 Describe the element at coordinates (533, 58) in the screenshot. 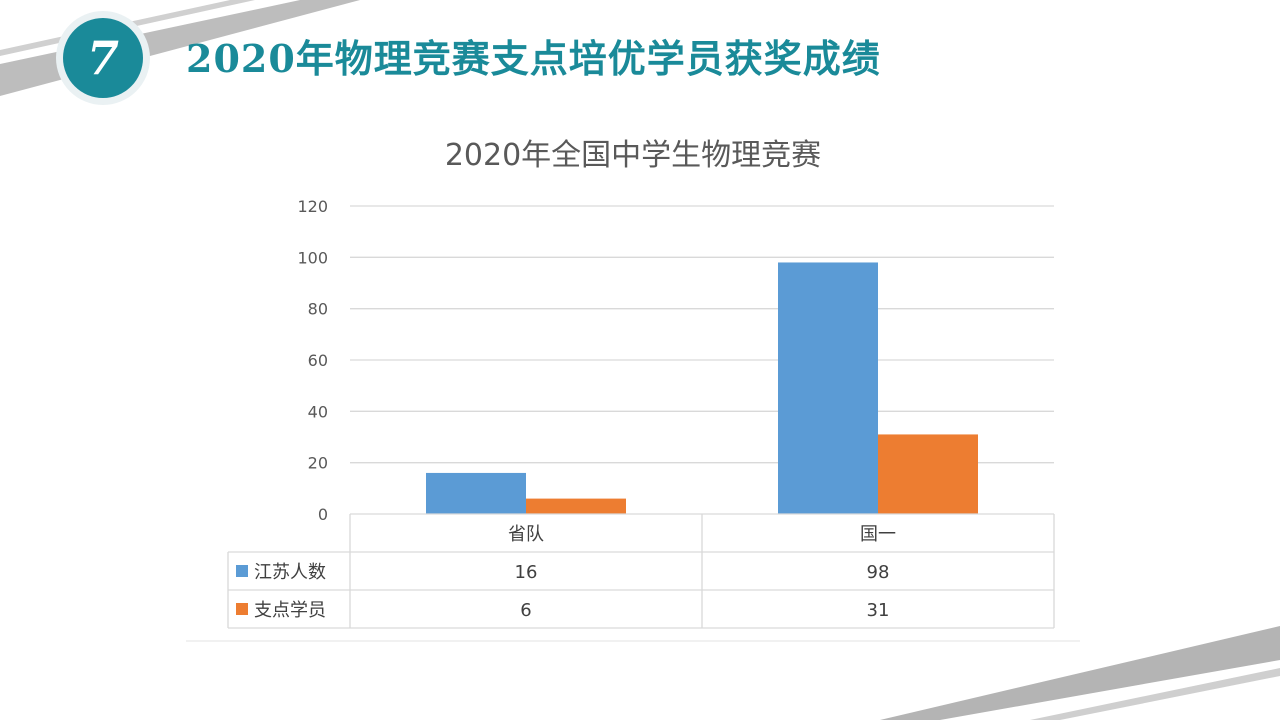

I see `slide-title: 2020年物理竞赛支点培优学员获奖成绩` at that location.